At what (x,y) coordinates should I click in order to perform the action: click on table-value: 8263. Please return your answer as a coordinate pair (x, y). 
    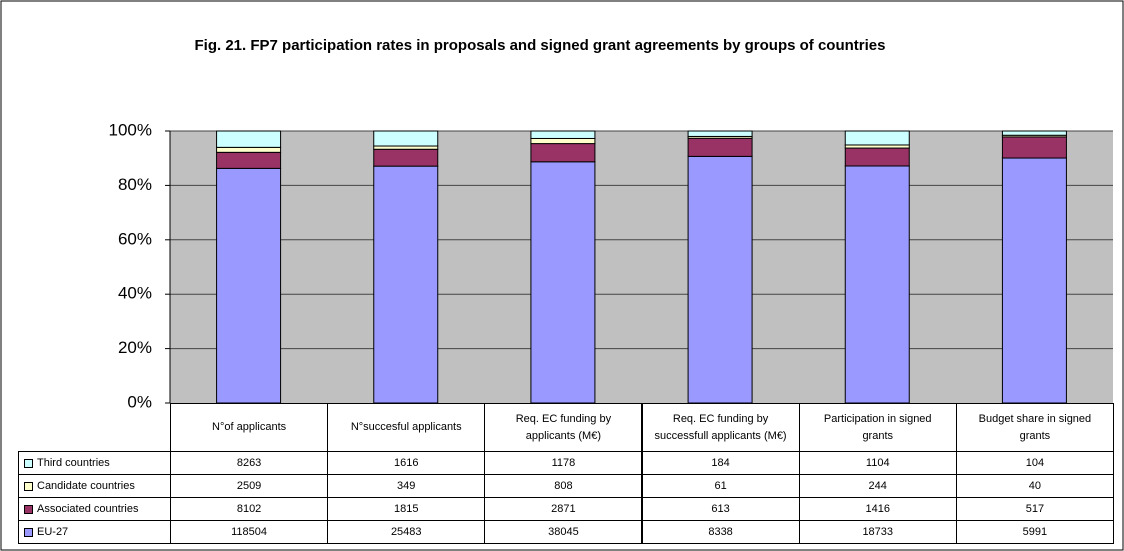
    Looking at the image, I should click on (249, 463).